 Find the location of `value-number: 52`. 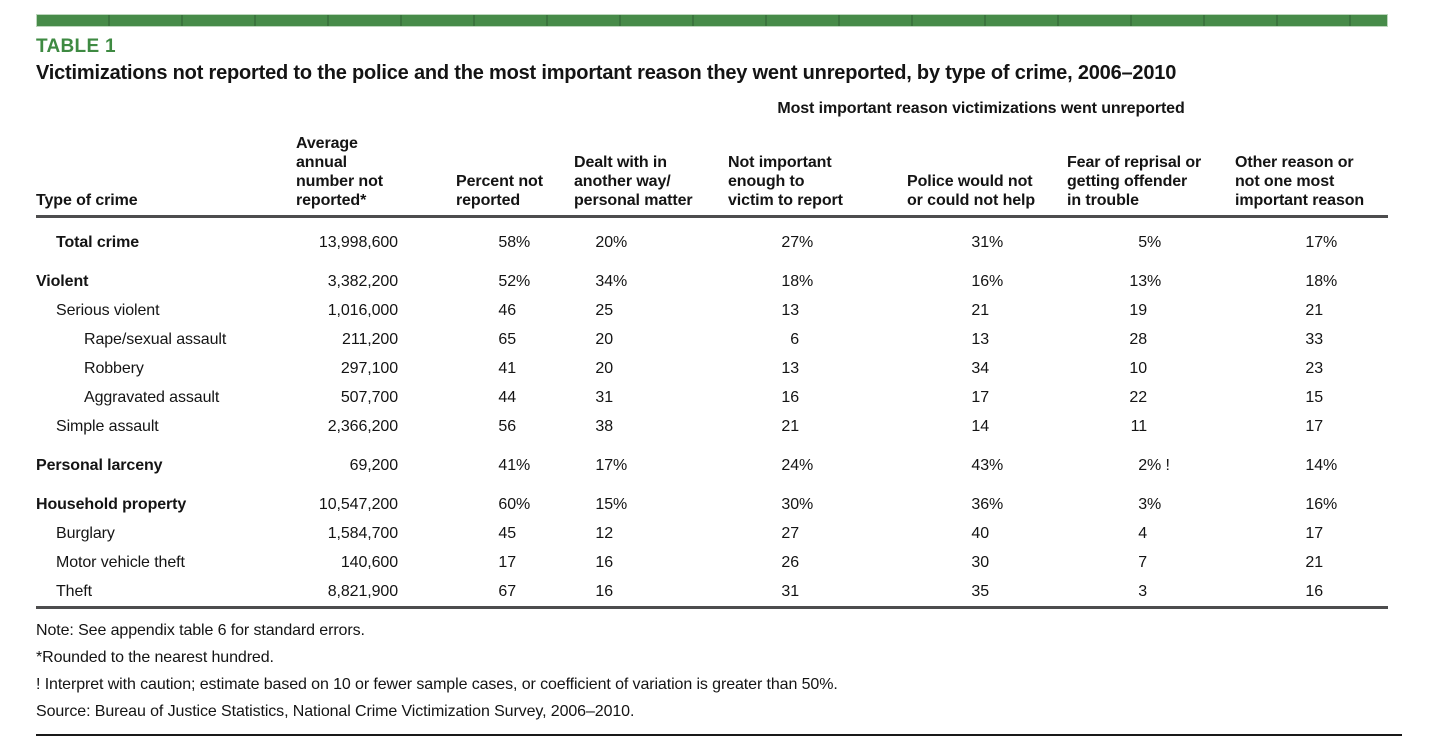

value-number: 52 is located at coordinates (507, 281).